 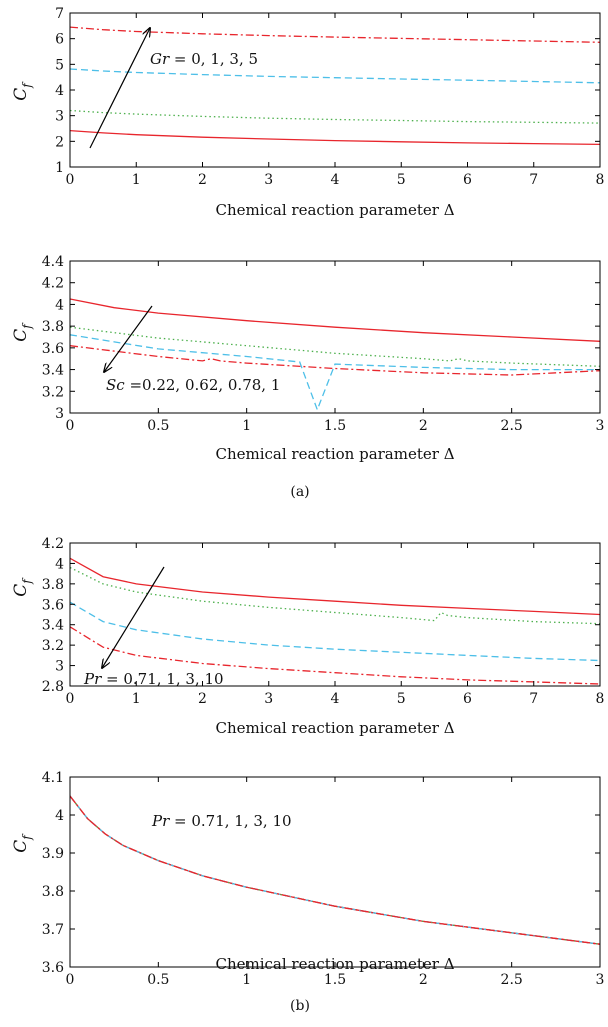 What do you see at coordinates (160, 59) in the screenshot?
I see `annotation-symbol: Gr` at bounding box center [160, 59].